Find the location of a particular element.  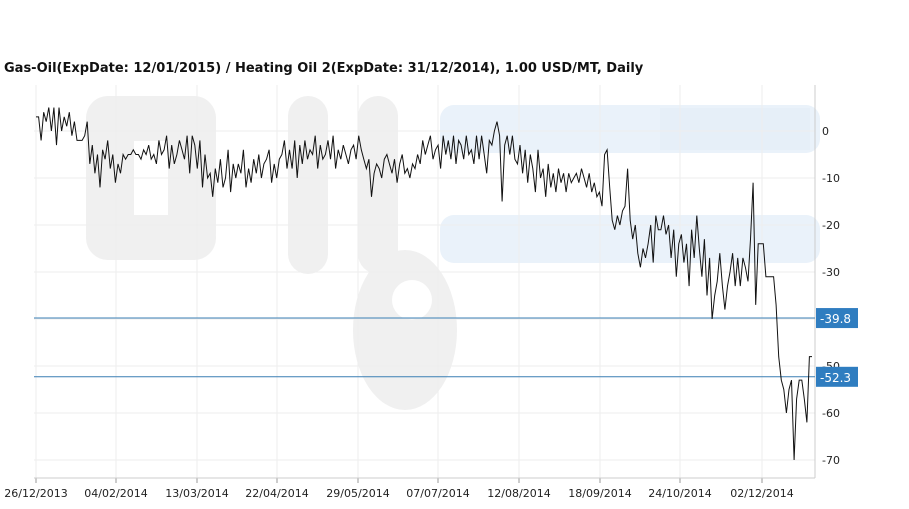

y-tick-label: -60 is located at coordinates (831, 413).